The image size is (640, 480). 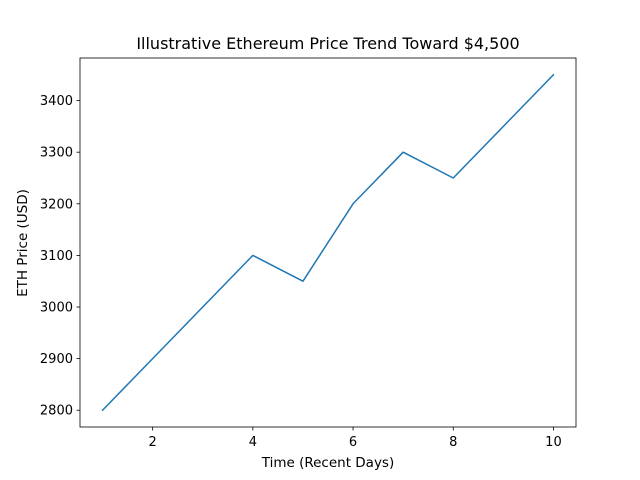 What do you see at coordinates (56, 359) in the screenshot?
I see `y-tick-label: 2900` at bounding box center [56, 359].